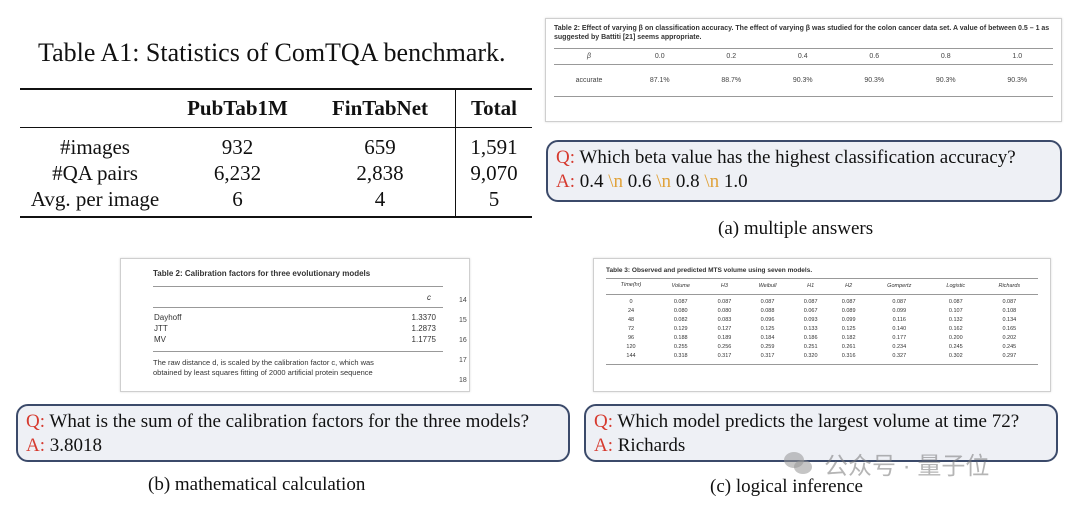 The width and height of the screenshot is (1080, 505). I want to click on table-cell: 0.132, so click(955, 320).